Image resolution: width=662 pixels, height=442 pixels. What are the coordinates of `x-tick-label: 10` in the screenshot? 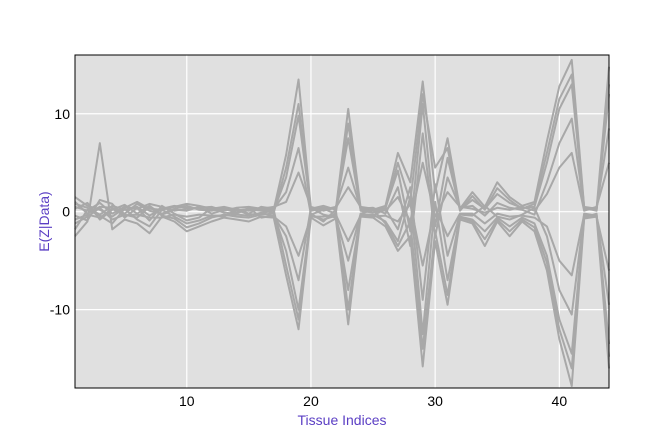 It's located at (187, 401).